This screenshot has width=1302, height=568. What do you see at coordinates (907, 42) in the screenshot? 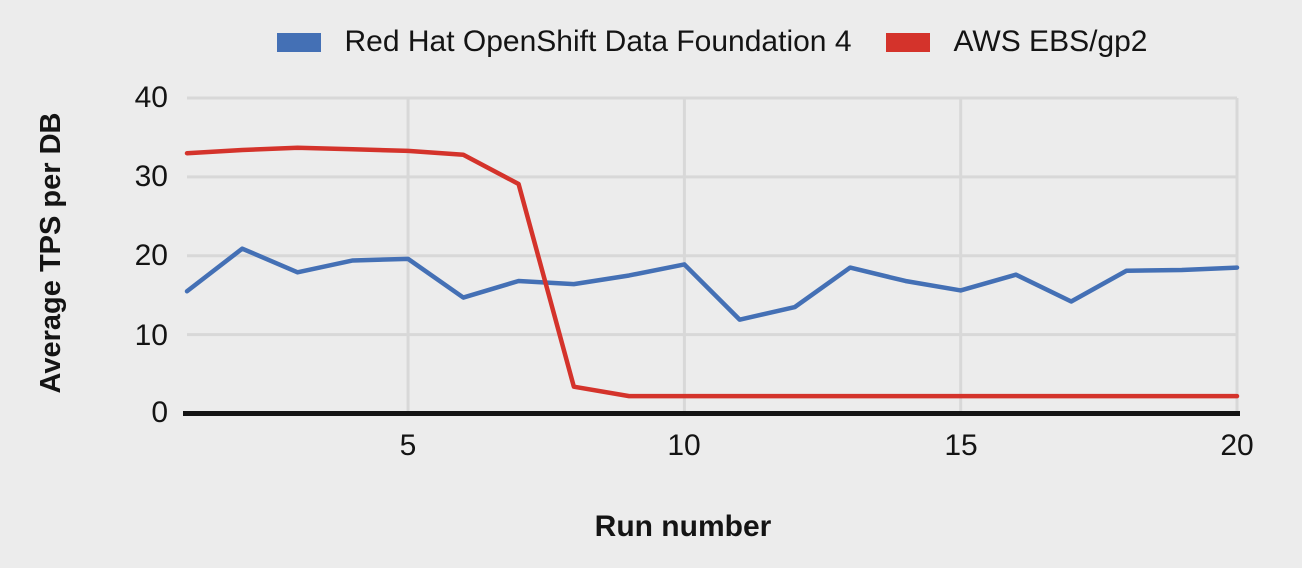
I see `ebs-legend-swatch` at bounding box center [907, 42].